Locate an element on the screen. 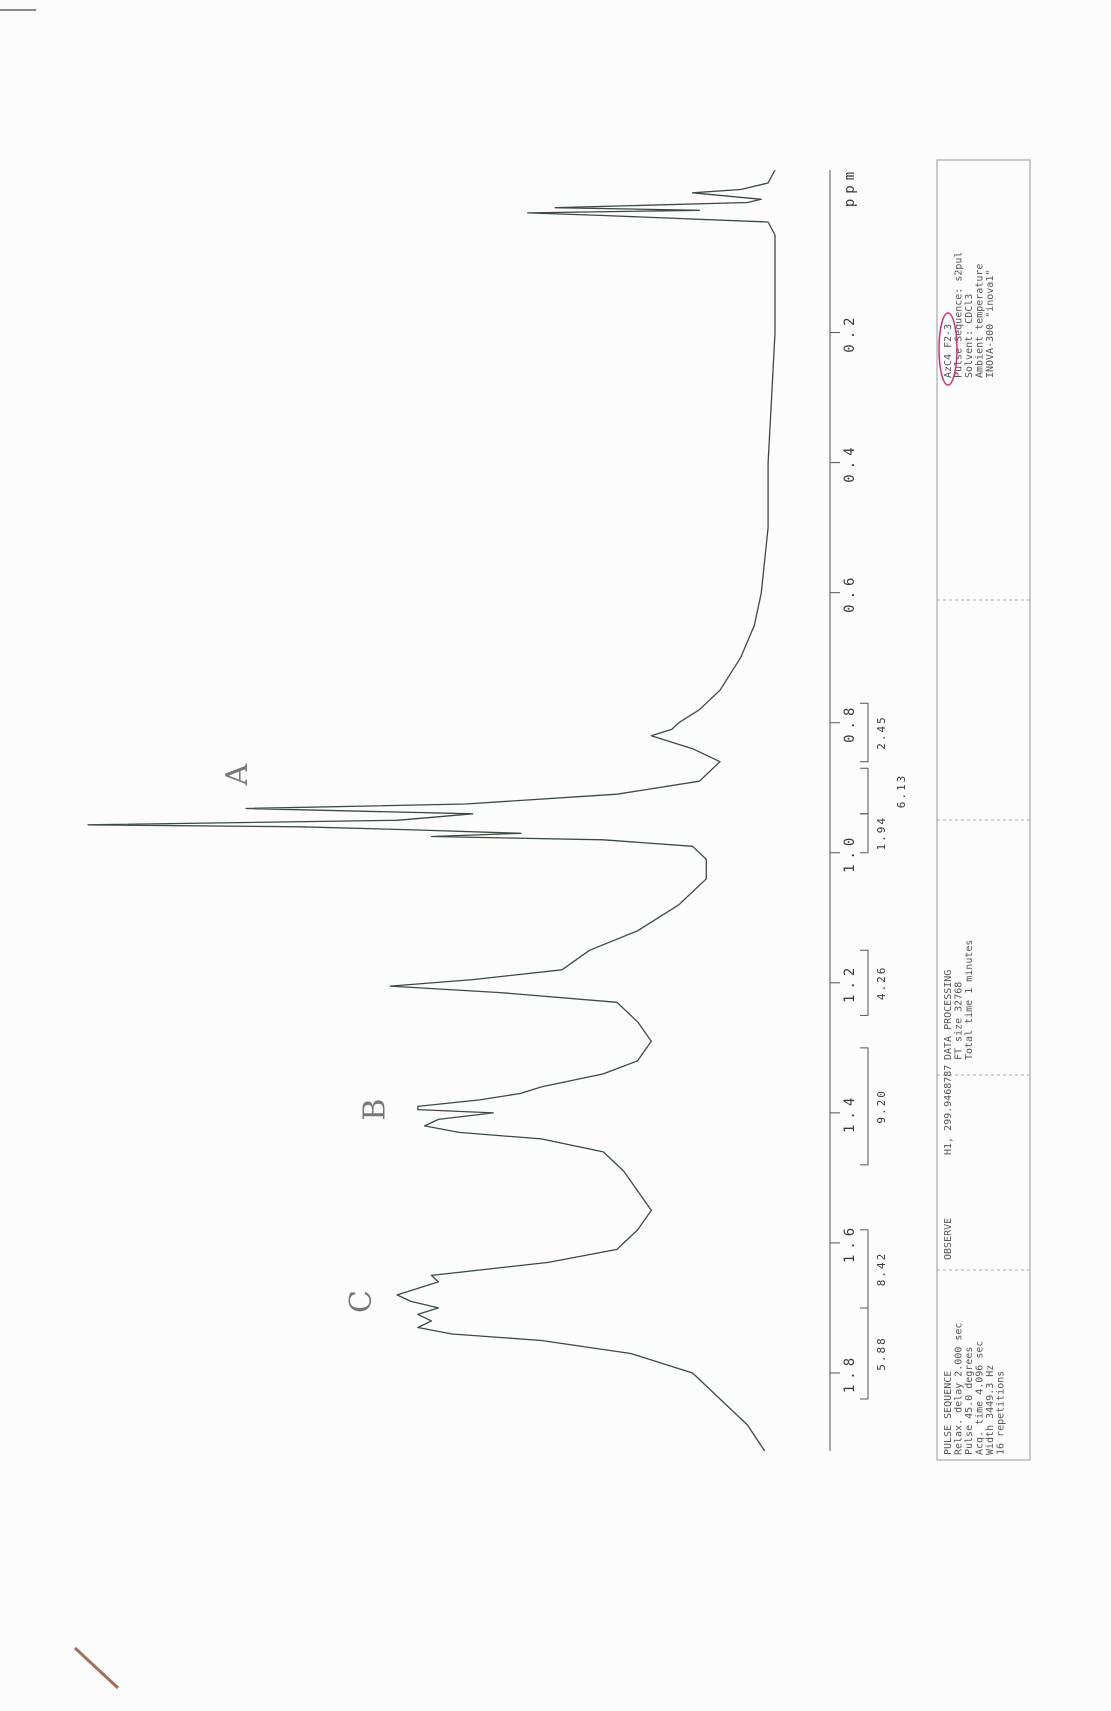 The image size is (1111, 1711). parameter-text: OBSERVE is located at coordinates (948, 1239).